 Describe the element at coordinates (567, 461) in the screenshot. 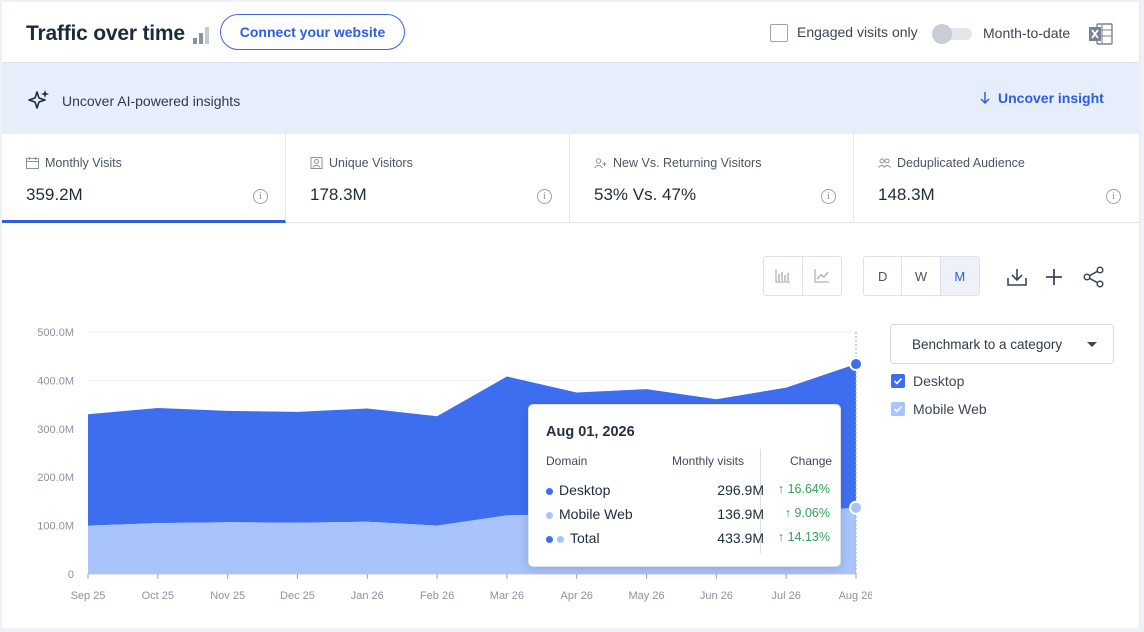

I see `tooltip-col-domain: Domain` at that location.